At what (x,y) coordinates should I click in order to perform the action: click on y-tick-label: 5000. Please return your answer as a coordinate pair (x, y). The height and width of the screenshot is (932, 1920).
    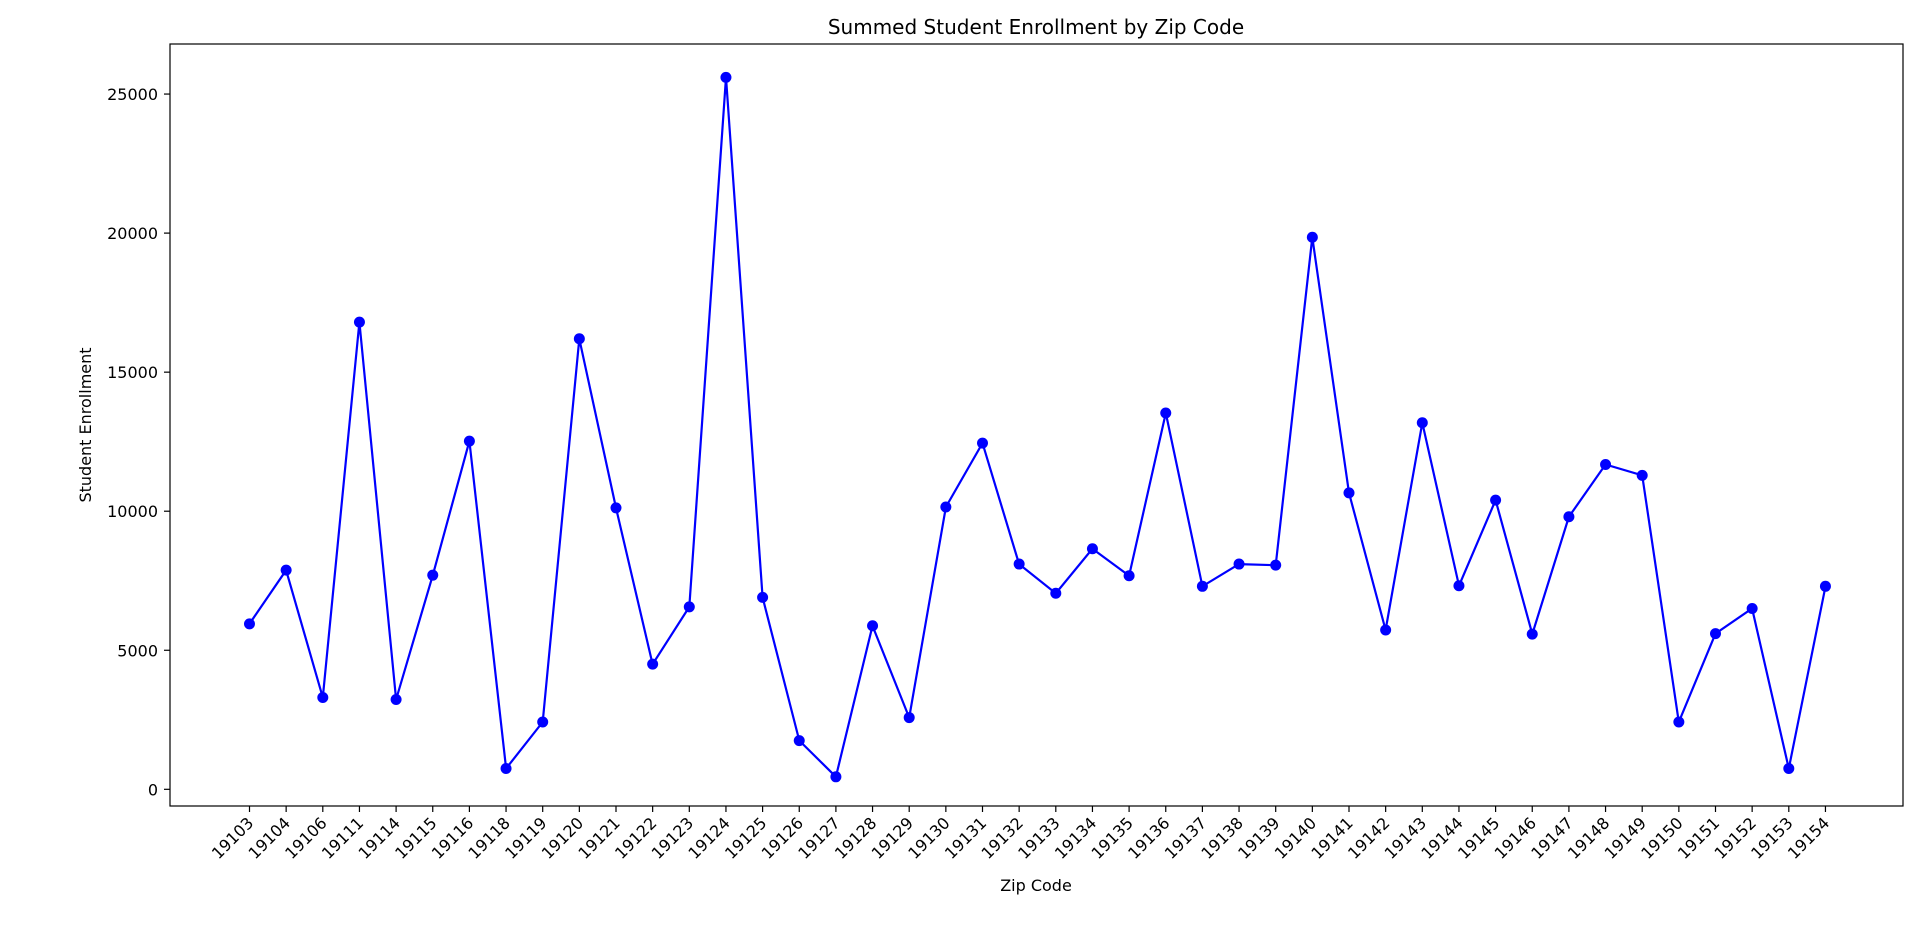
    Looking at the image, I should click on (137, 650).